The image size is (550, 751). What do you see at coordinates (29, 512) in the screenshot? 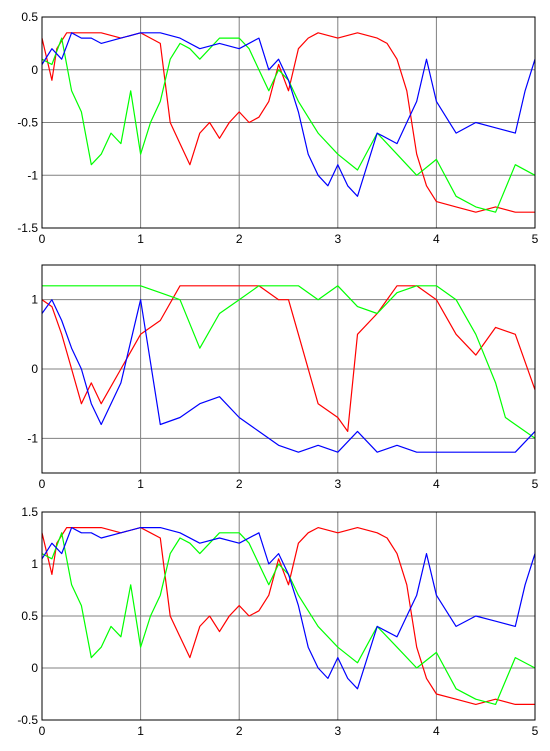
I see `y-tick-label: 1.5` at bounding box center [29, 512].